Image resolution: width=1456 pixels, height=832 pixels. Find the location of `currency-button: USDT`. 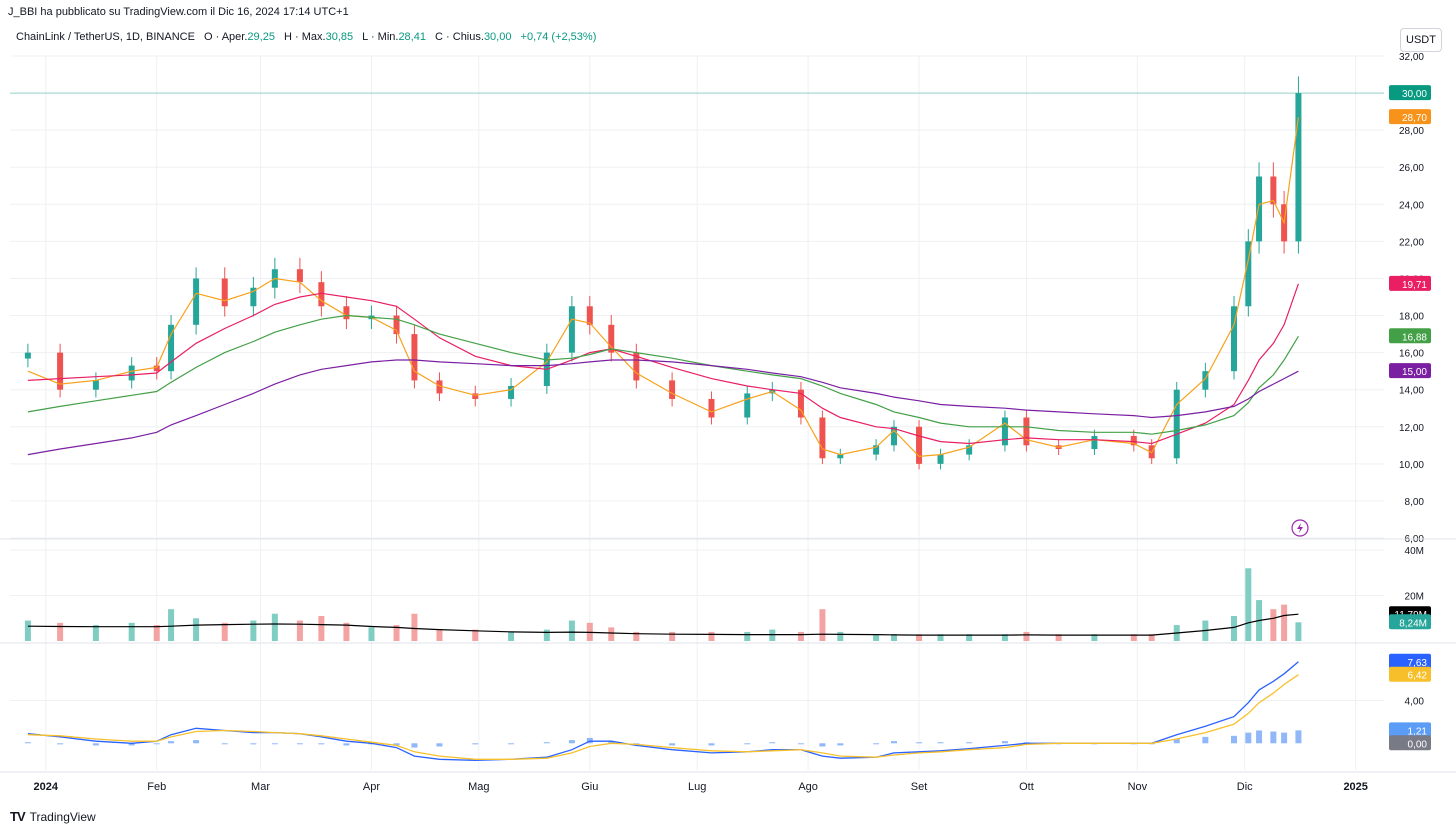

currency-button: USDT is located at coordinates (1421, 40).